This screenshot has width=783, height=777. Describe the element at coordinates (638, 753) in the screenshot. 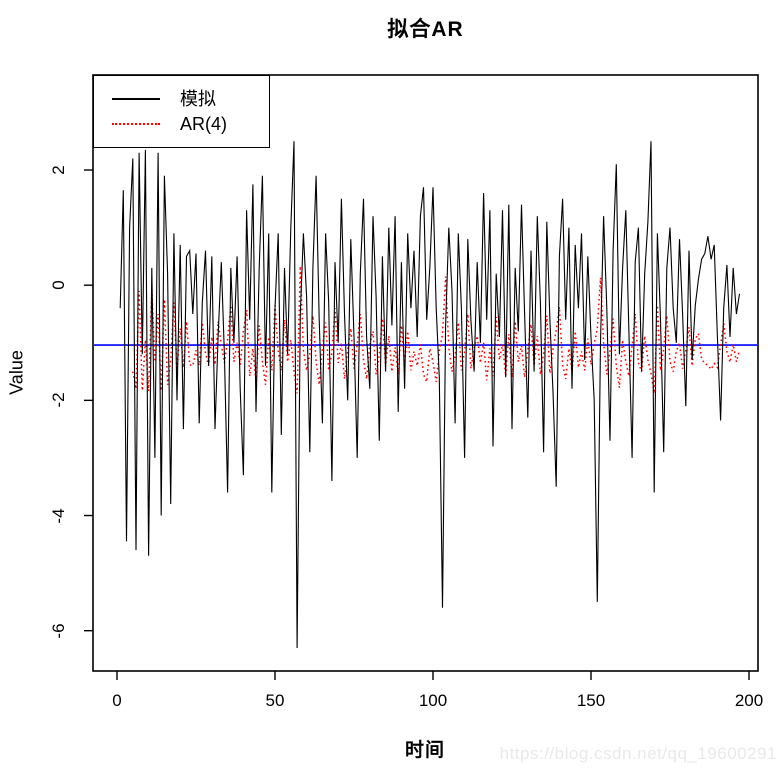

I see `watermark: https://blog.csdn.net/qq_19600291` at that location.